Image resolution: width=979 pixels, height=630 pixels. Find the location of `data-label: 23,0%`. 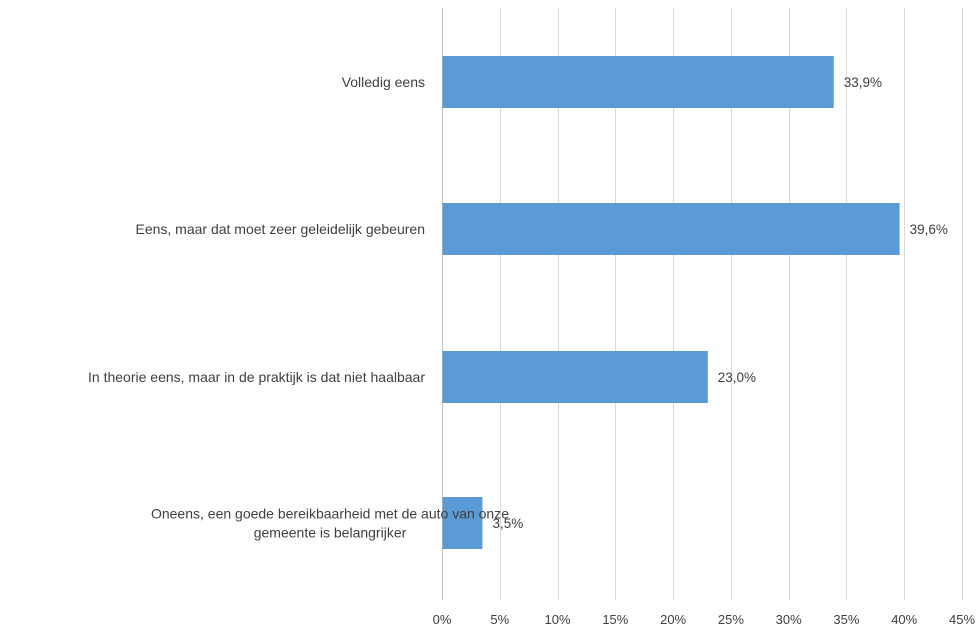

data-label: 23,0% is located at coordinates (737, 377).